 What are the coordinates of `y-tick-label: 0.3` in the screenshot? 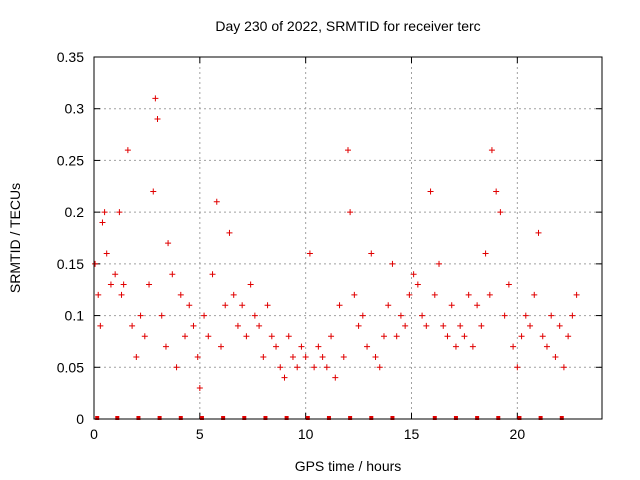 It's located at (75, 109).